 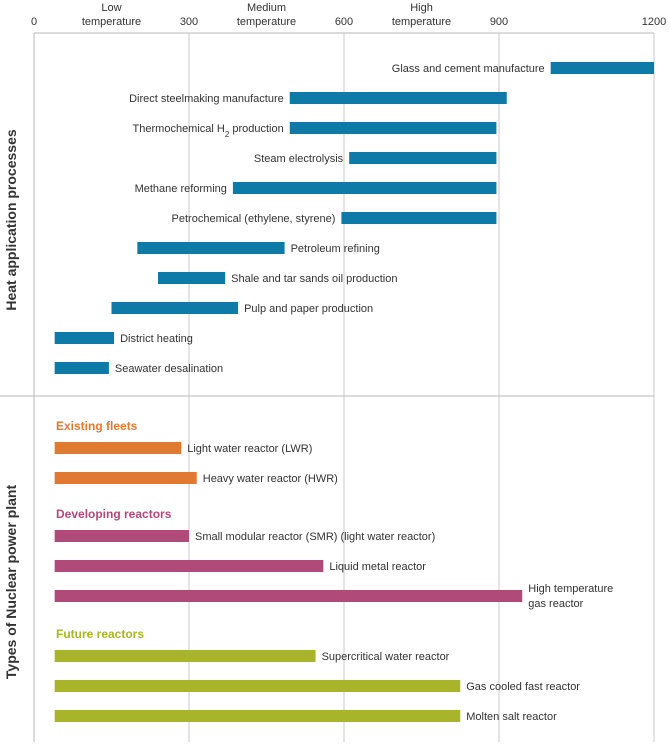 What do you see at coordinates (84, 338) in the screenshot?
I see `bar-district-heating` at bounding box center [84, 338].